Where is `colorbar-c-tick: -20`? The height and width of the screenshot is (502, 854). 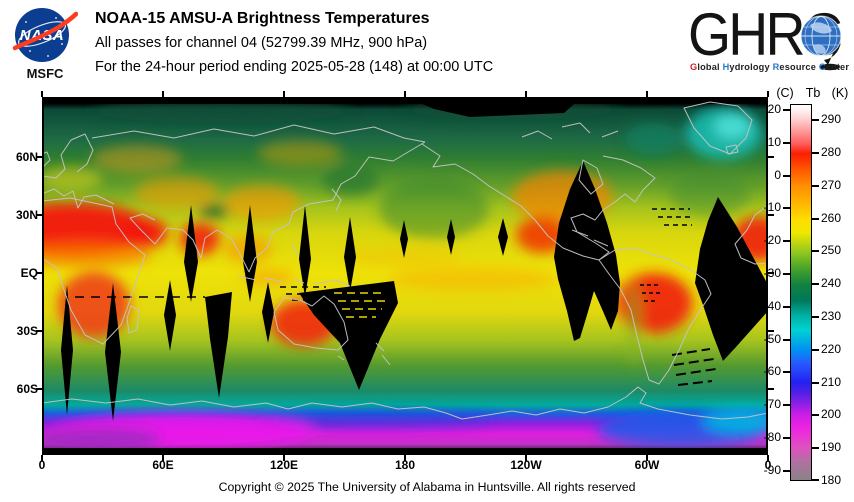 colorbar-c-tick: -20 is located at coordinates (772, 240).